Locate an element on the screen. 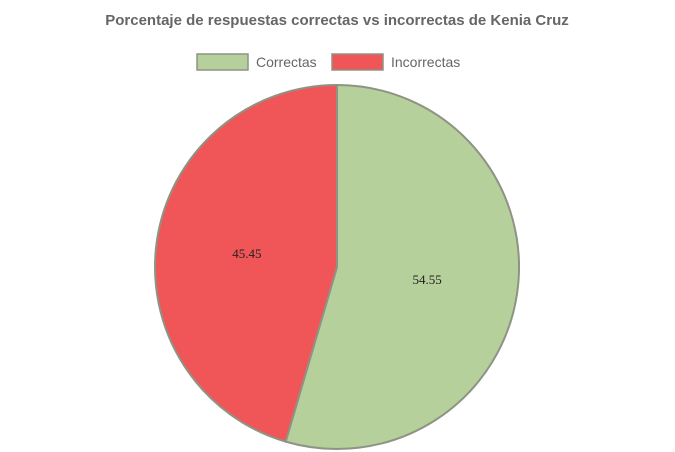 The width and height of the screenshot is (675, 452). pie-slice-labels: 54.55 45.45 is located at coordinates (336, 266).